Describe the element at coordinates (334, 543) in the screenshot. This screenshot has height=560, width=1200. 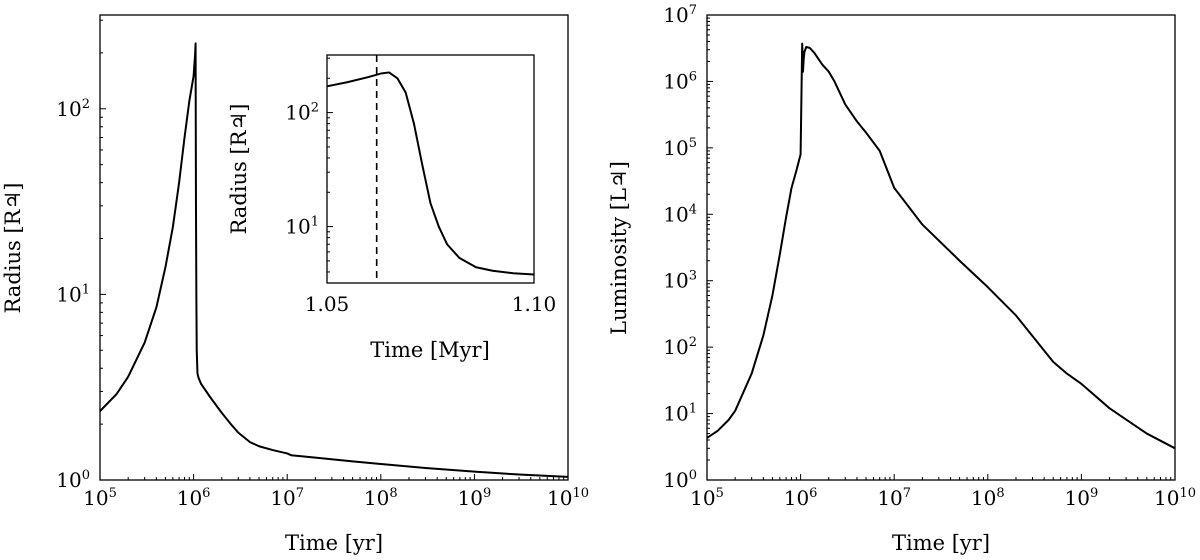
I see `radius-xlabel: Time [yr]` at that location.